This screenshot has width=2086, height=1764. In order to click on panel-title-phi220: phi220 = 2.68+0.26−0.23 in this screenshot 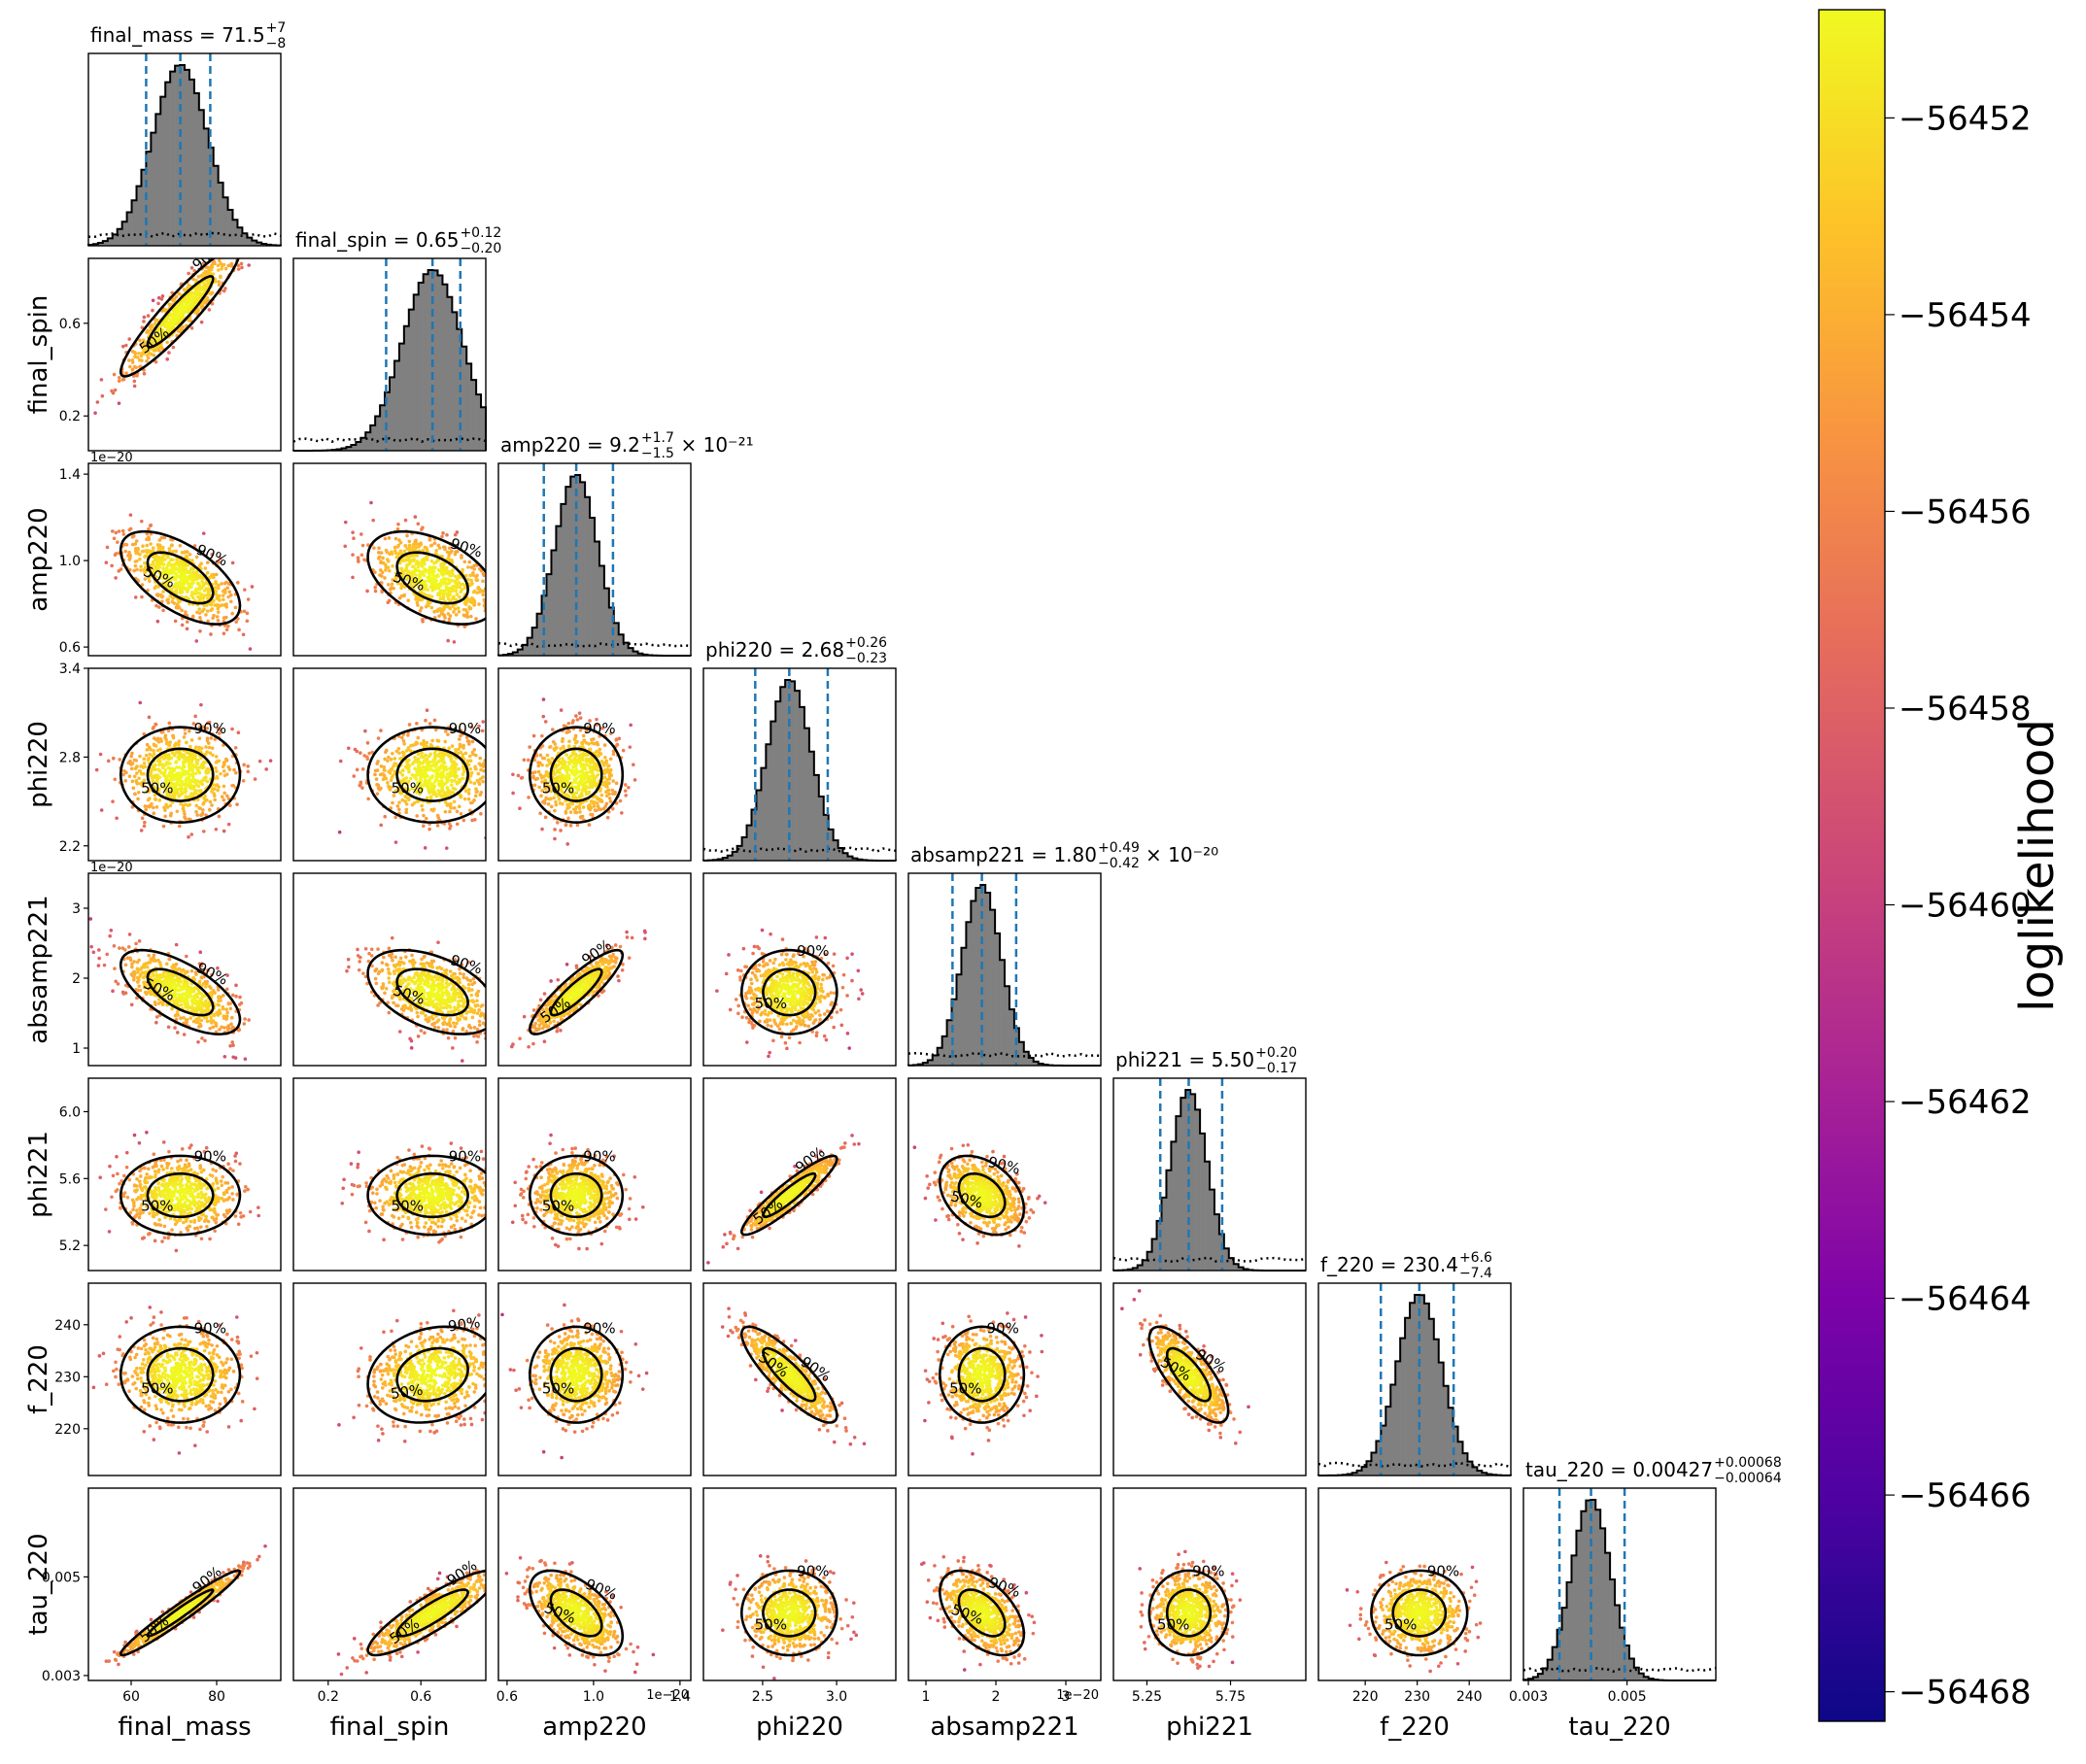, I will do `click(796, 650)`.